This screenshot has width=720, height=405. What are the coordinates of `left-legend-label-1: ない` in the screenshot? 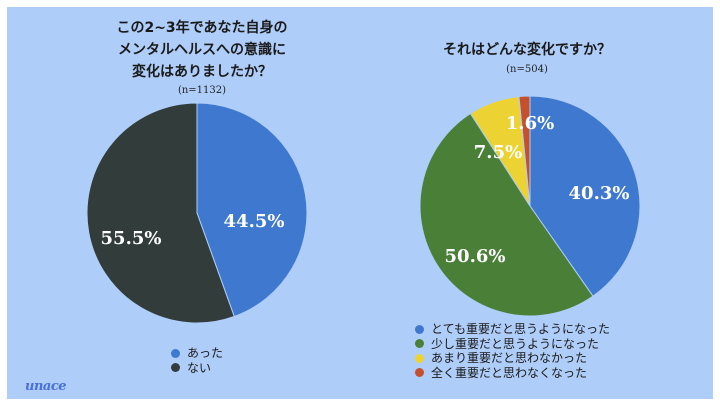 It's located at (199, 367).